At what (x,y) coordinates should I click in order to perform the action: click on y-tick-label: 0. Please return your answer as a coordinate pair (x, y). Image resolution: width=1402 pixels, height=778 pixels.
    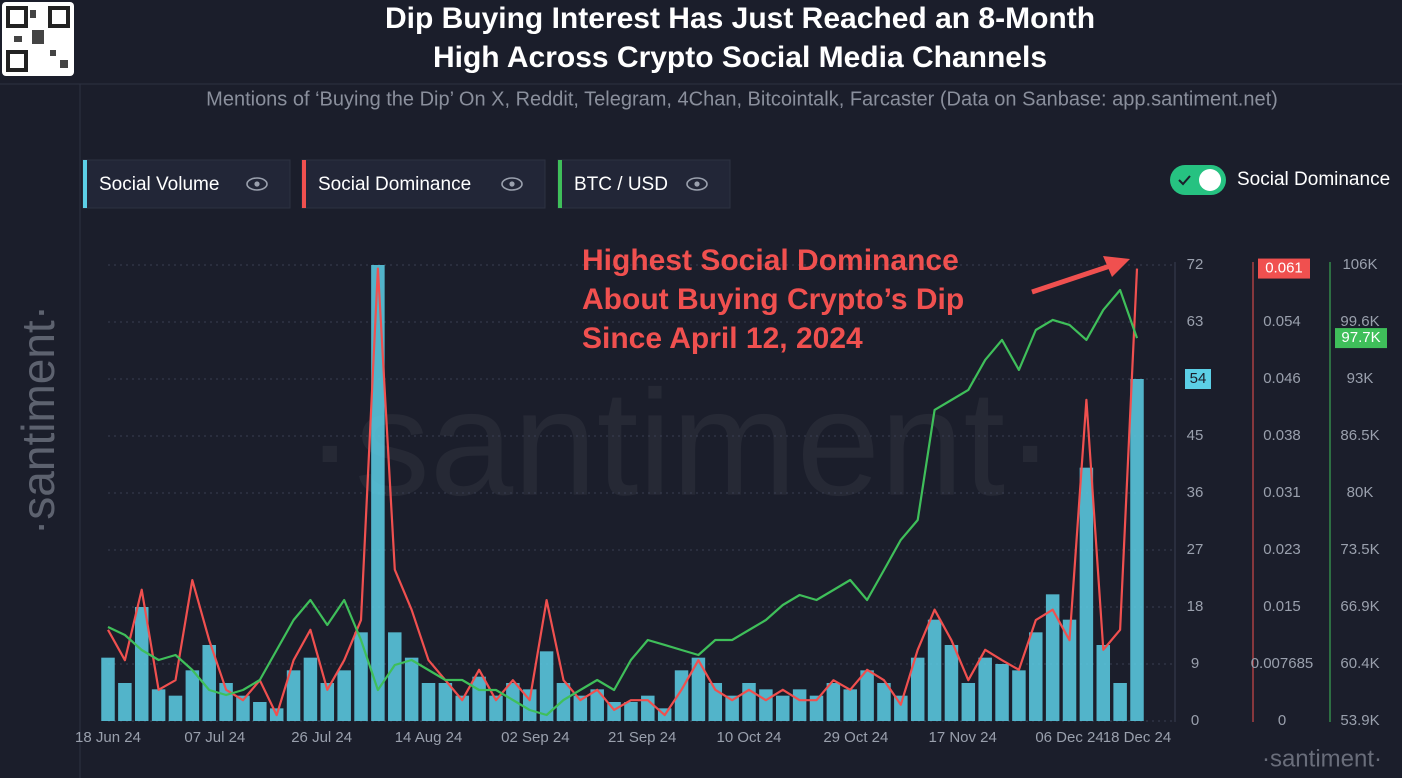
    Looking at the image, I should click on (1195, 720).